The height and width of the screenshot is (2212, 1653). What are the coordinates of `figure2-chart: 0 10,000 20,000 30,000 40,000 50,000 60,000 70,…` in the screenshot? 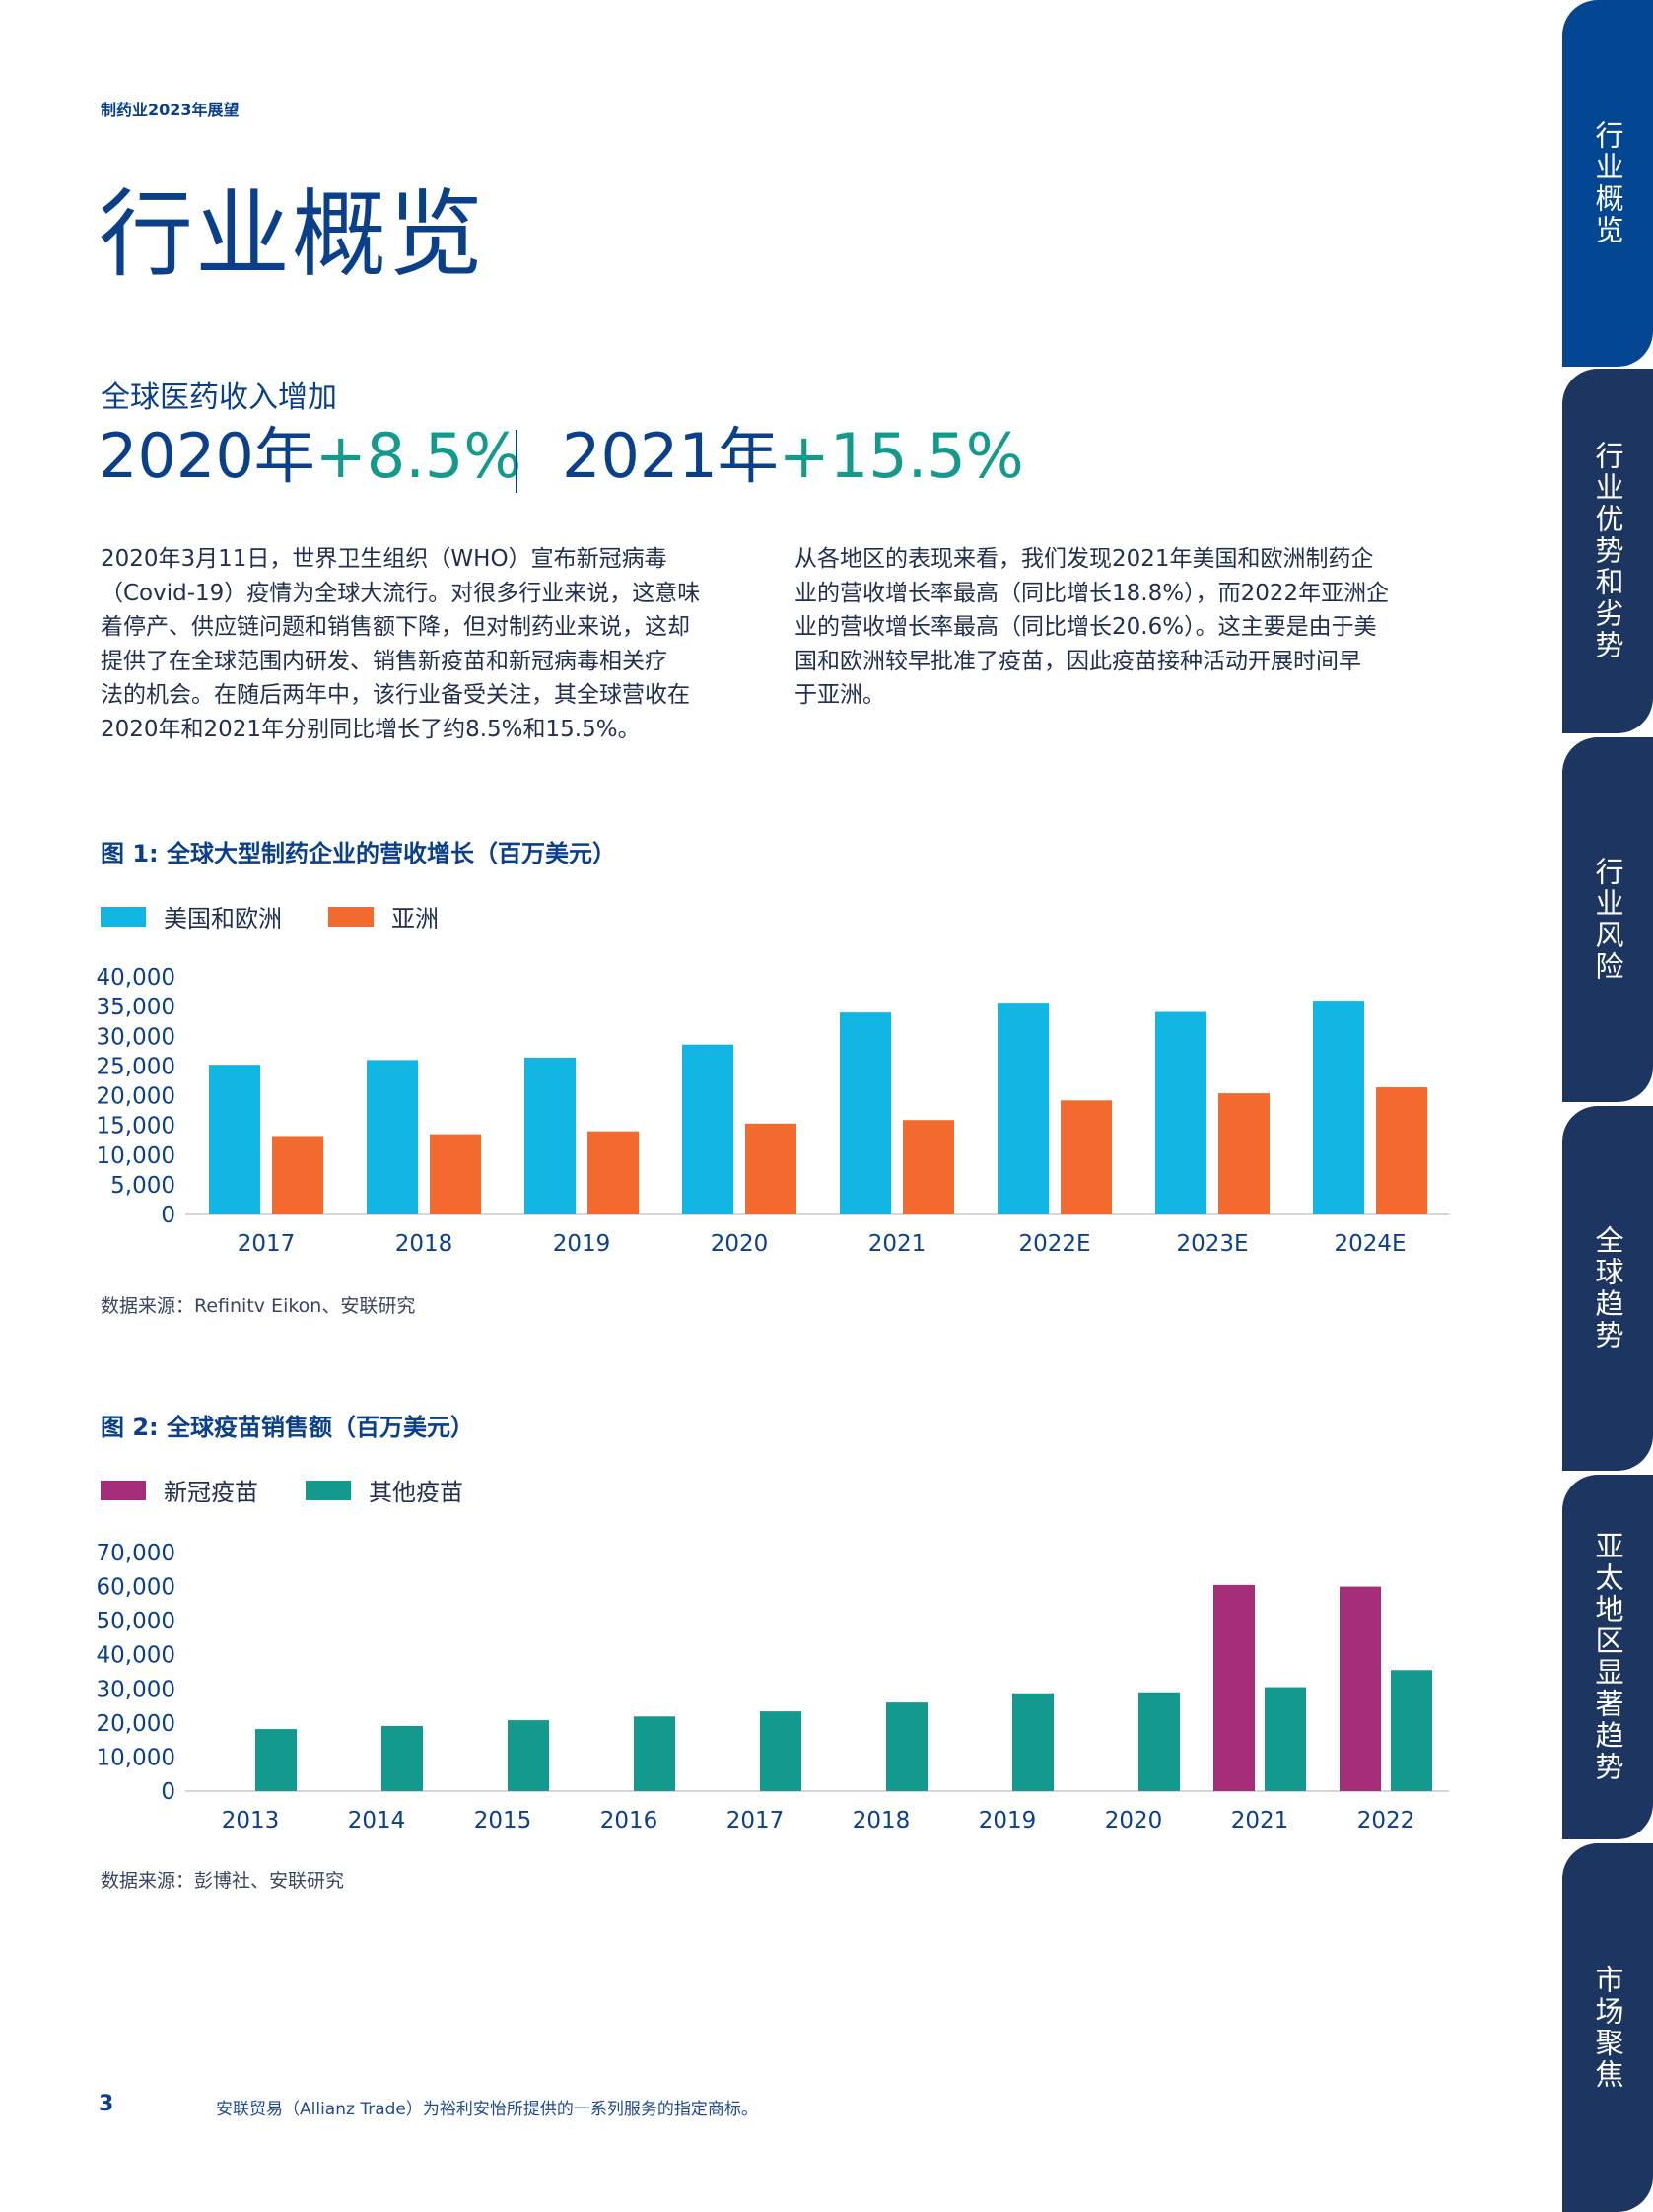 It's located at (773, 1687).